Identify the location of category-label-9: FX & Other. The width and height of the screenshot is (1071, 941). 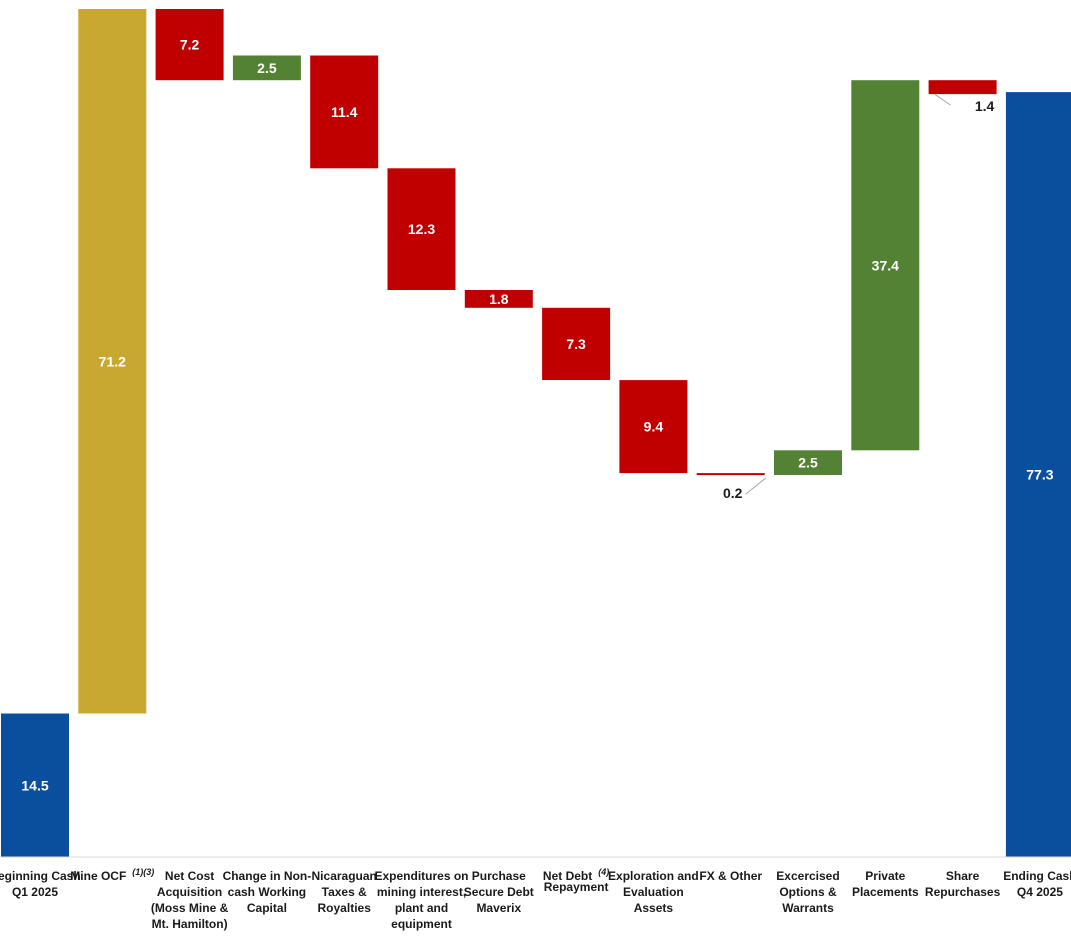
(730, 876).